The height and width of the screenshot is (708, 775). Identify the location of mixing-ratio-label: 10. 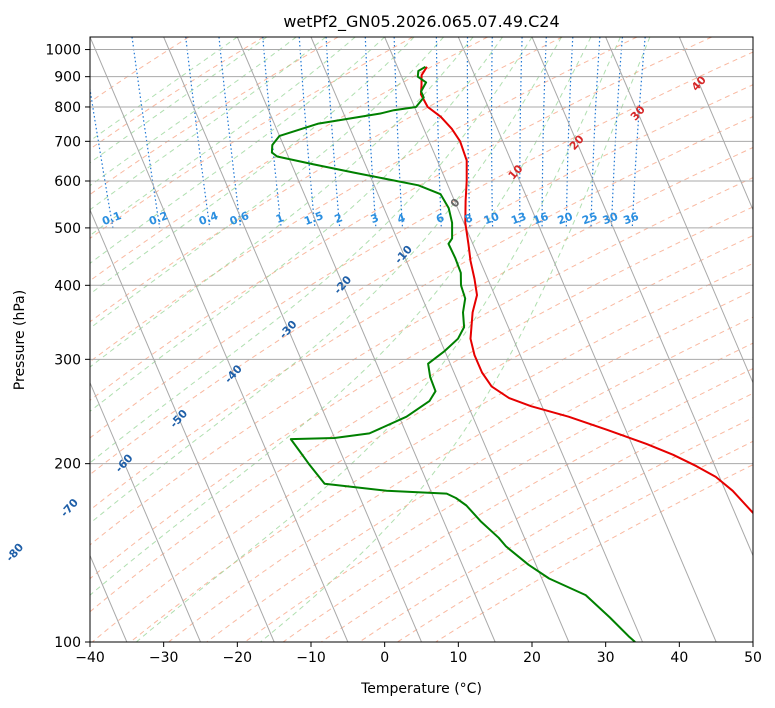
(491, 219).